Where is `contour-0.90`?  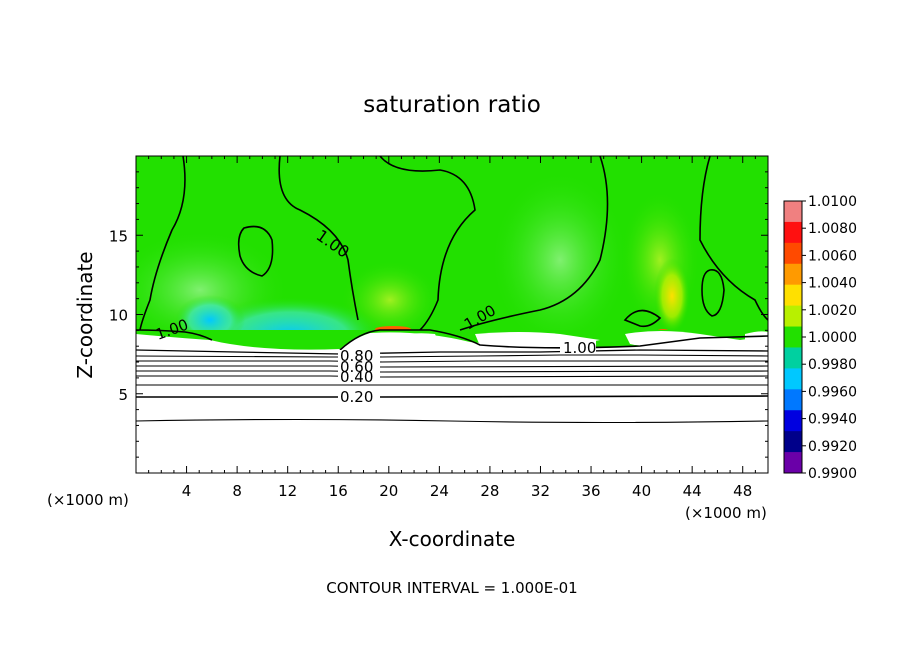 contour-0.90 is located at coordinates (452, 352).